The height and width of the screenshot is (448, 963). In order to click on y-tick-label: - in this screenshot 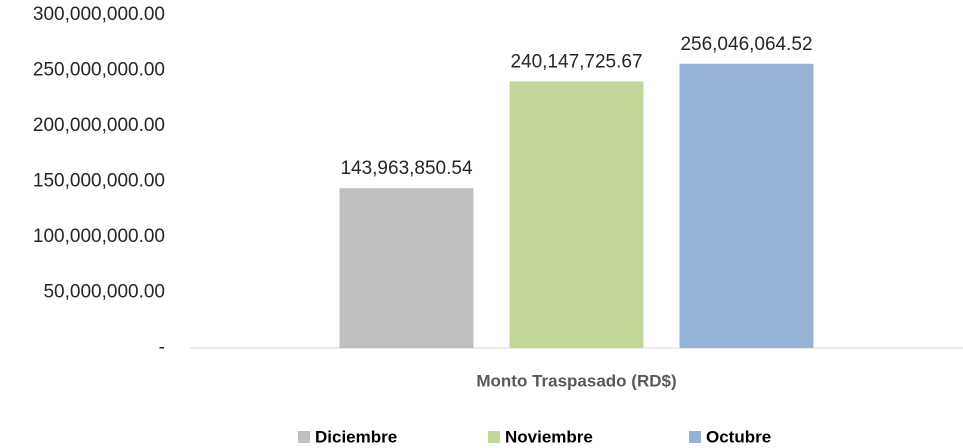, I will do `click(162, 347)`.